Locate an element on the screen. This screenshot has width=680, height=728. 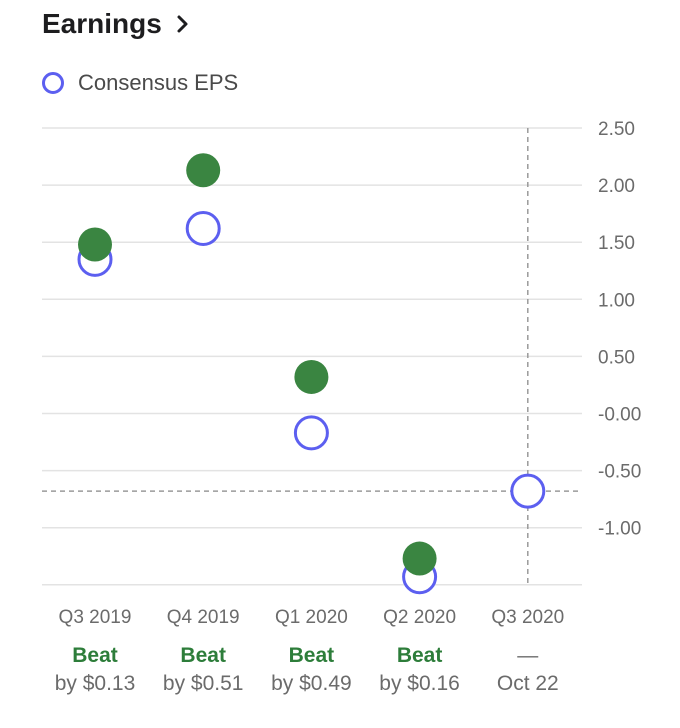
chart-legend: Consensus EPS is located at coordinates (140, 83).